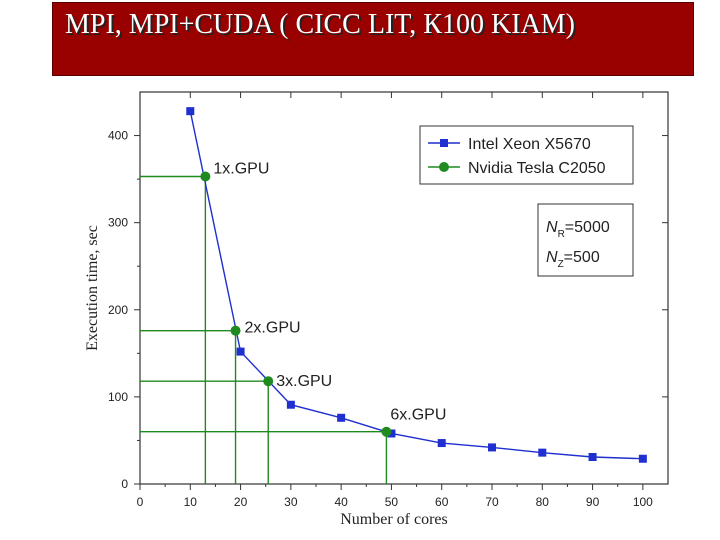 Image resolution: width=720 pixels, height=540 pixels. I want to click on x-tick-label: 0, so click(140, 502).